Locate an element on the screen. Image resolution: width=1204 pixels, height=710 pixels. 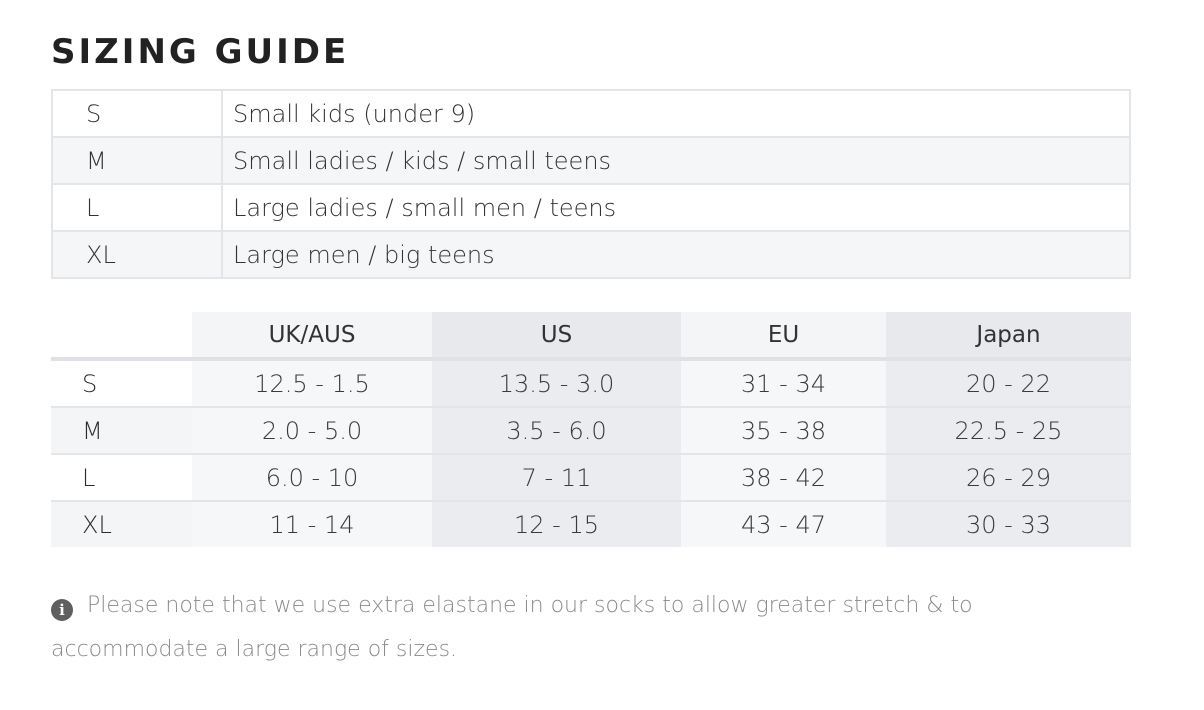
cell-japan: 20 - 22 is located at coordinates (1008, 383).